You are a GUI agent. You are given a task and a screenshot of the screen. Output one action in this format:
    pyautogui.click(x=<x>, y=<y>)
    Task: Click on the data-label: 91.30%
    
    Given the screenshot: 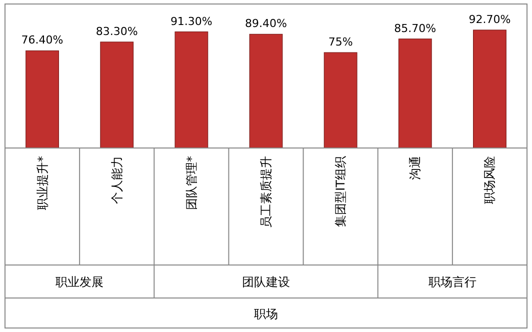 What is the action you would take?
    pyautogui.click(x=191, y=21)
    